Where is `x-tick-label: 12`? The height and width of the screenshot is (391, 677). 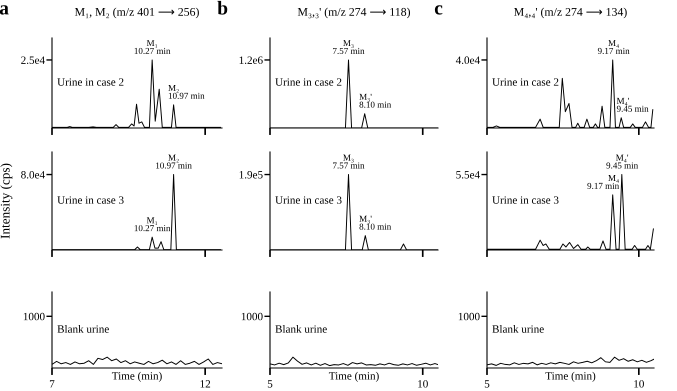
x-tick-label: 12 is located at coordinates (205, 384).